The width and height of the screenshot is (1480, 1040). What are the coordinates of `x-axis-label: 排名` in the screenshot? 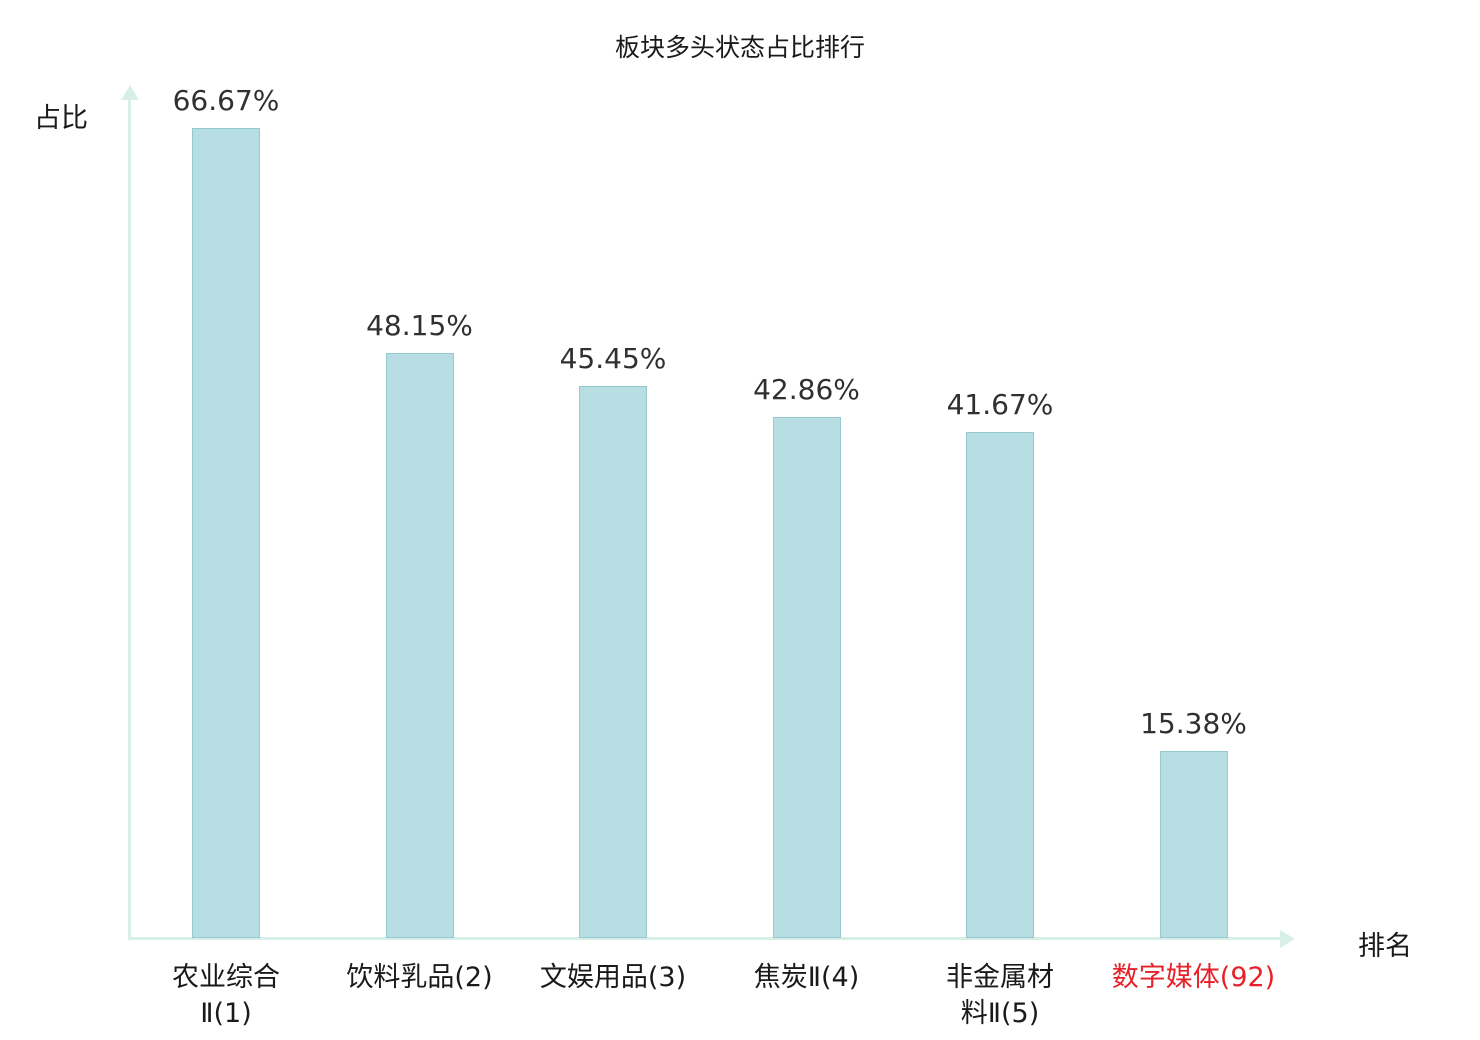 It's located at (1385, 946).